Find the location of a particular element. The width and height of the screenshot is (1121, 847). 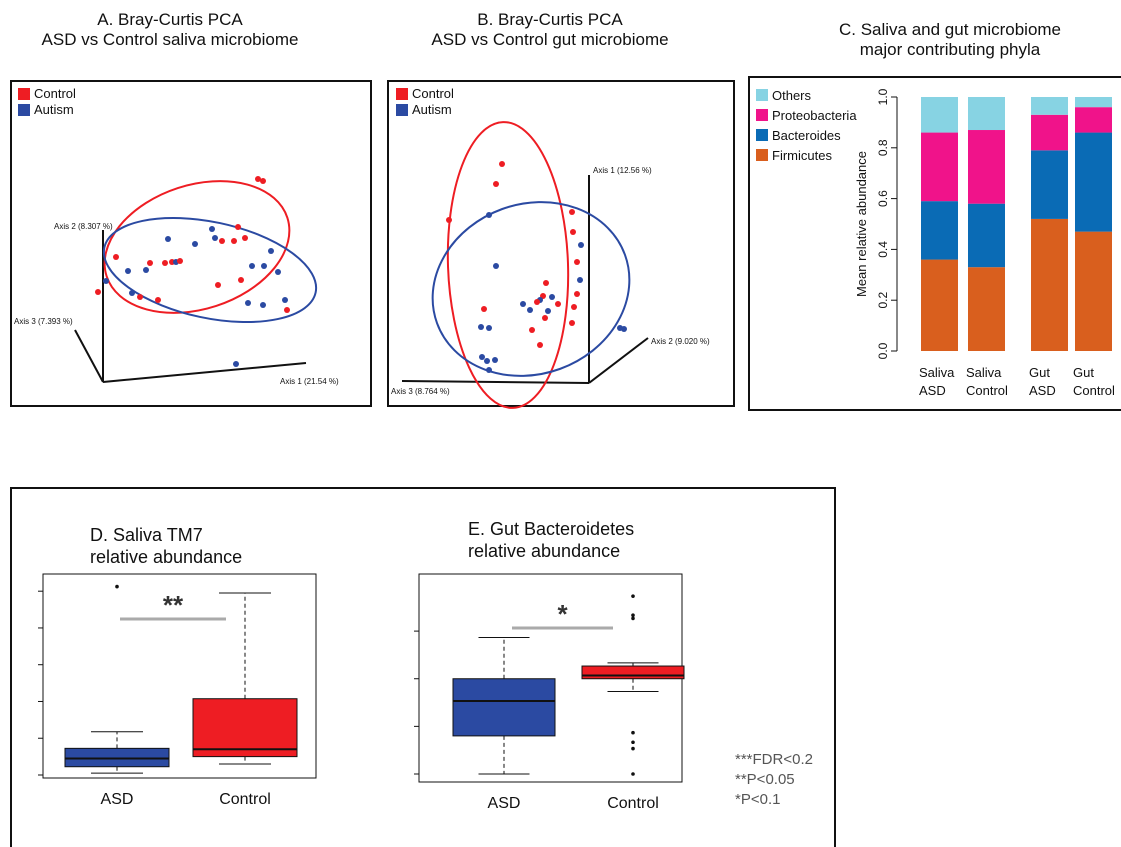

y-tick-label: 0.4 is located at coordinates (883, 249).